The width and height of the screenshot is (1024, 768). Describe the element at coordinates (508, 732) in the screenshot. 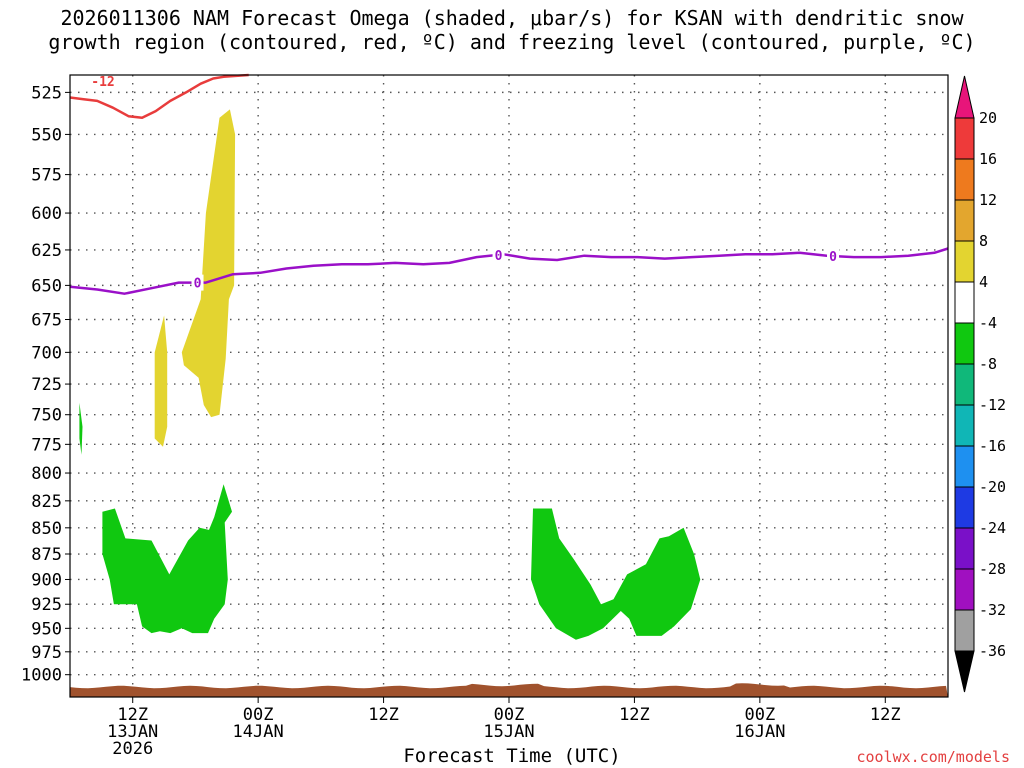

I see `x-tick-label: 15JAN` at that location.